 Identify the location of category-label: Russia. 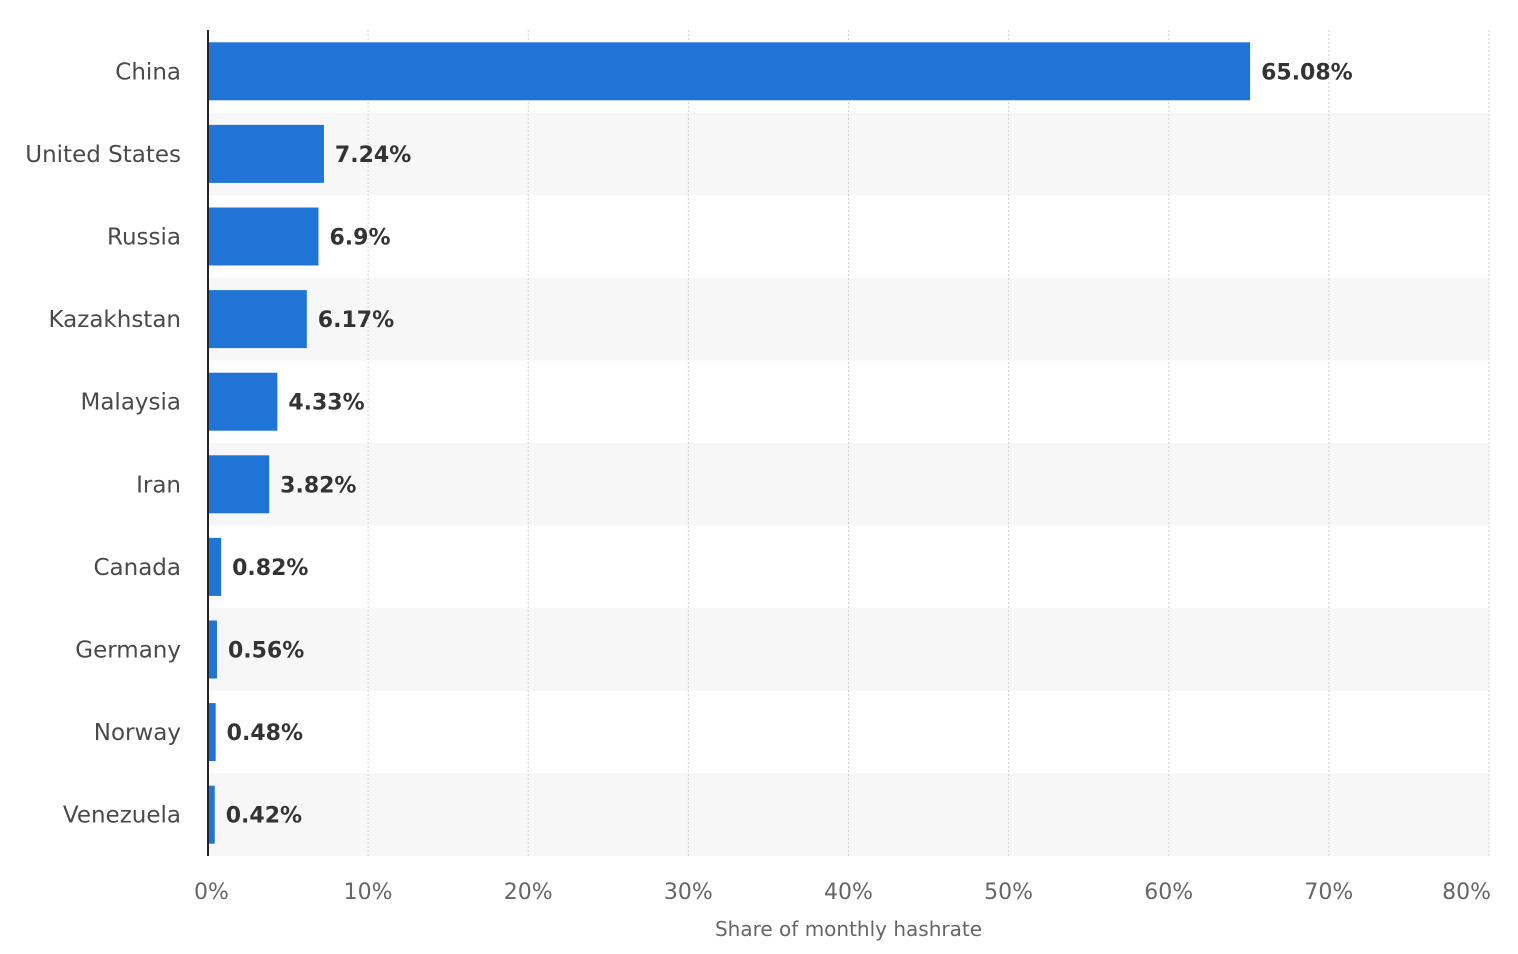
(144, 238).